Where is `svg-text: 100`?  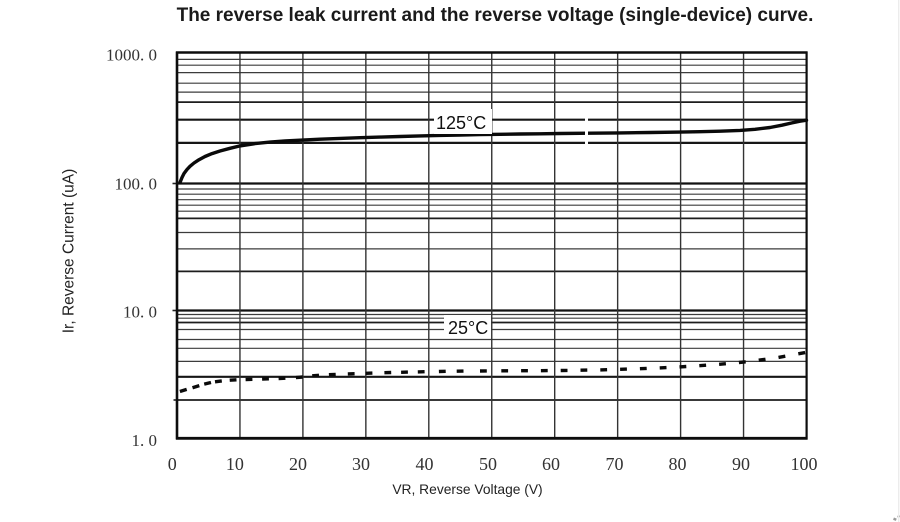
svg-text: 100 is located at coordinates (804, 464).